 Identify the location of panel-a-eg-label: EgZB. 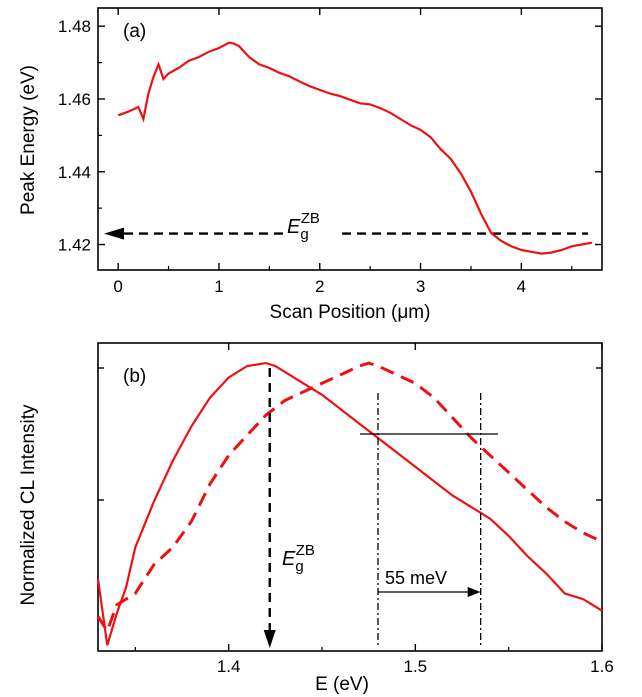
(303, 226).